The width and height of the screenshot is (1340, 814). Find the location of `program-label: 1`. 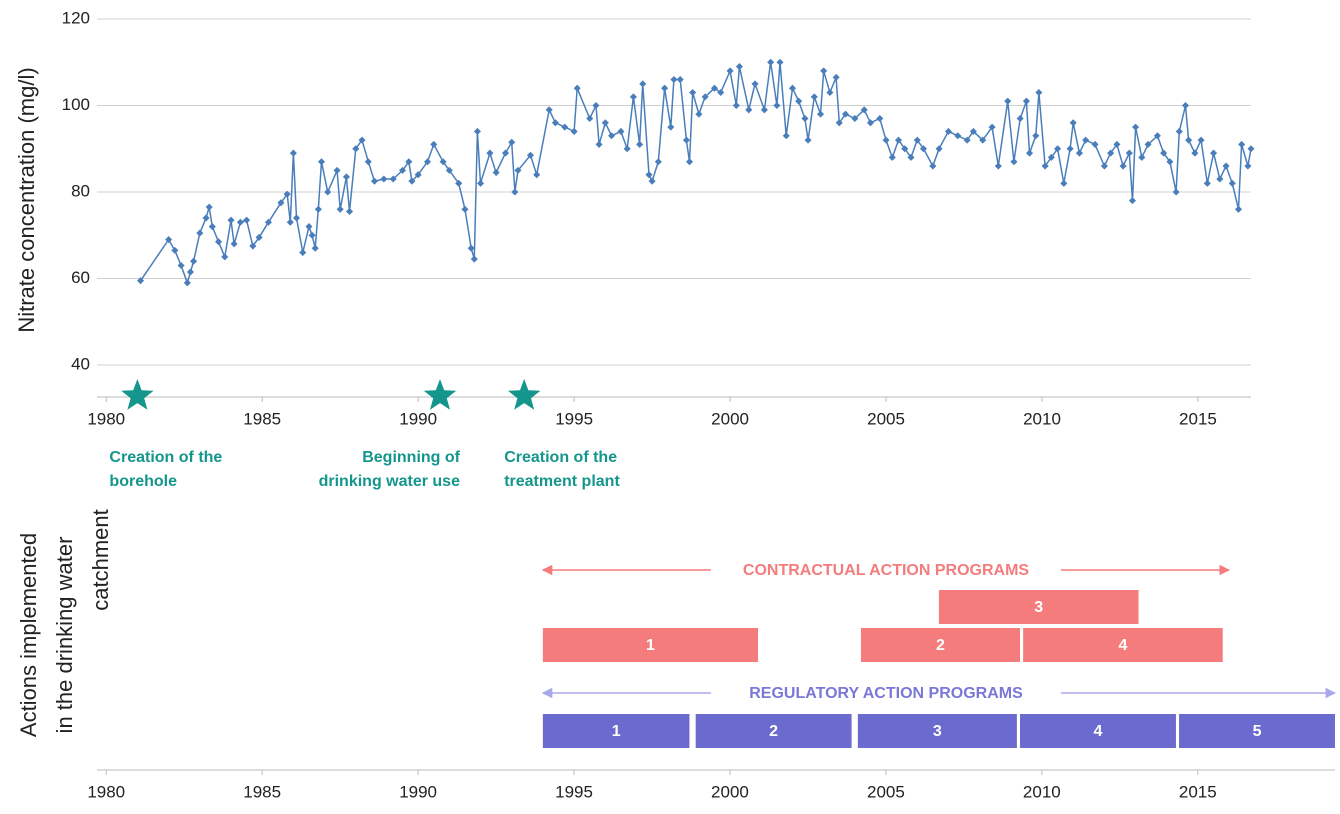

program-label: 1 is located at coordinates (650, 645).